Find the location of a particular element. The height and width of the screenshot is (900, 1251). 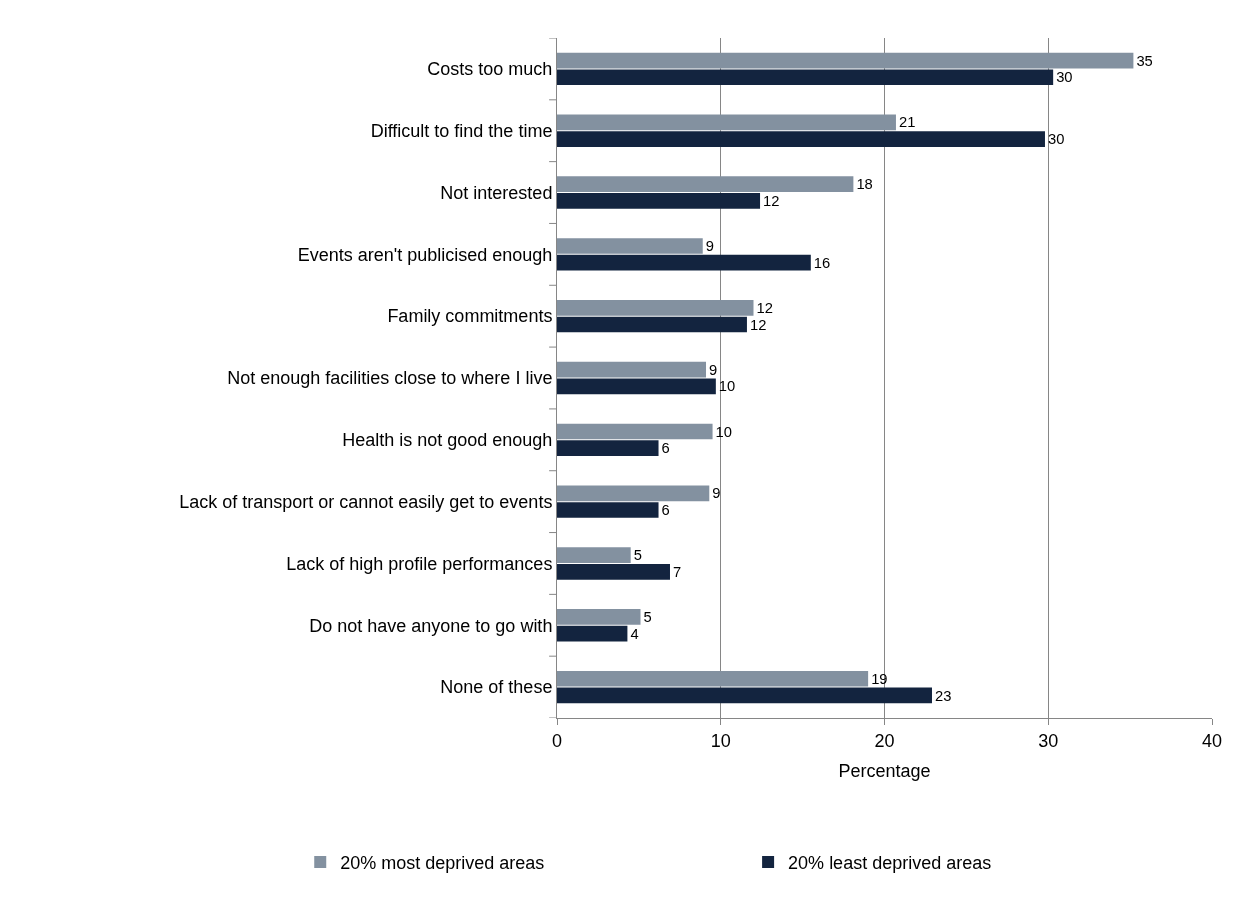

data-label: 19 is located at coordinates (879, 678).